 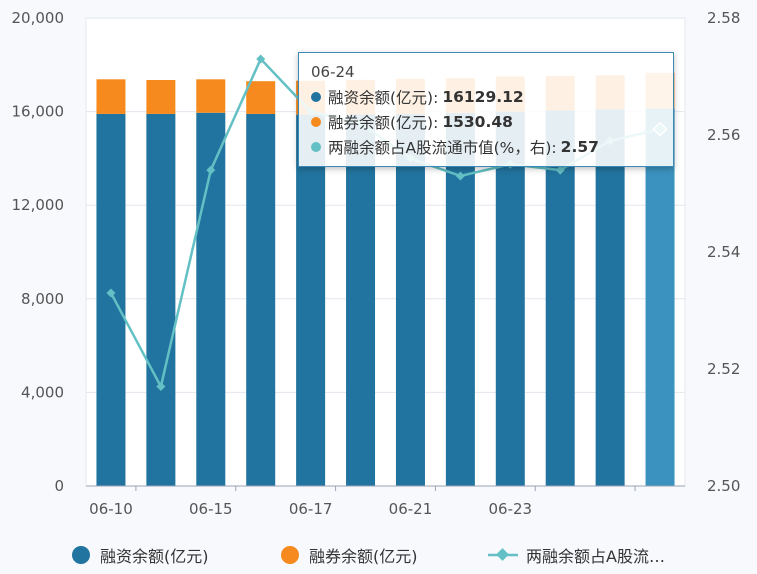 What do you see at coordinates (723, 369) in the screenshot?
I see `y-right-tick-label: 2.52` at bounding box center [723, 369].